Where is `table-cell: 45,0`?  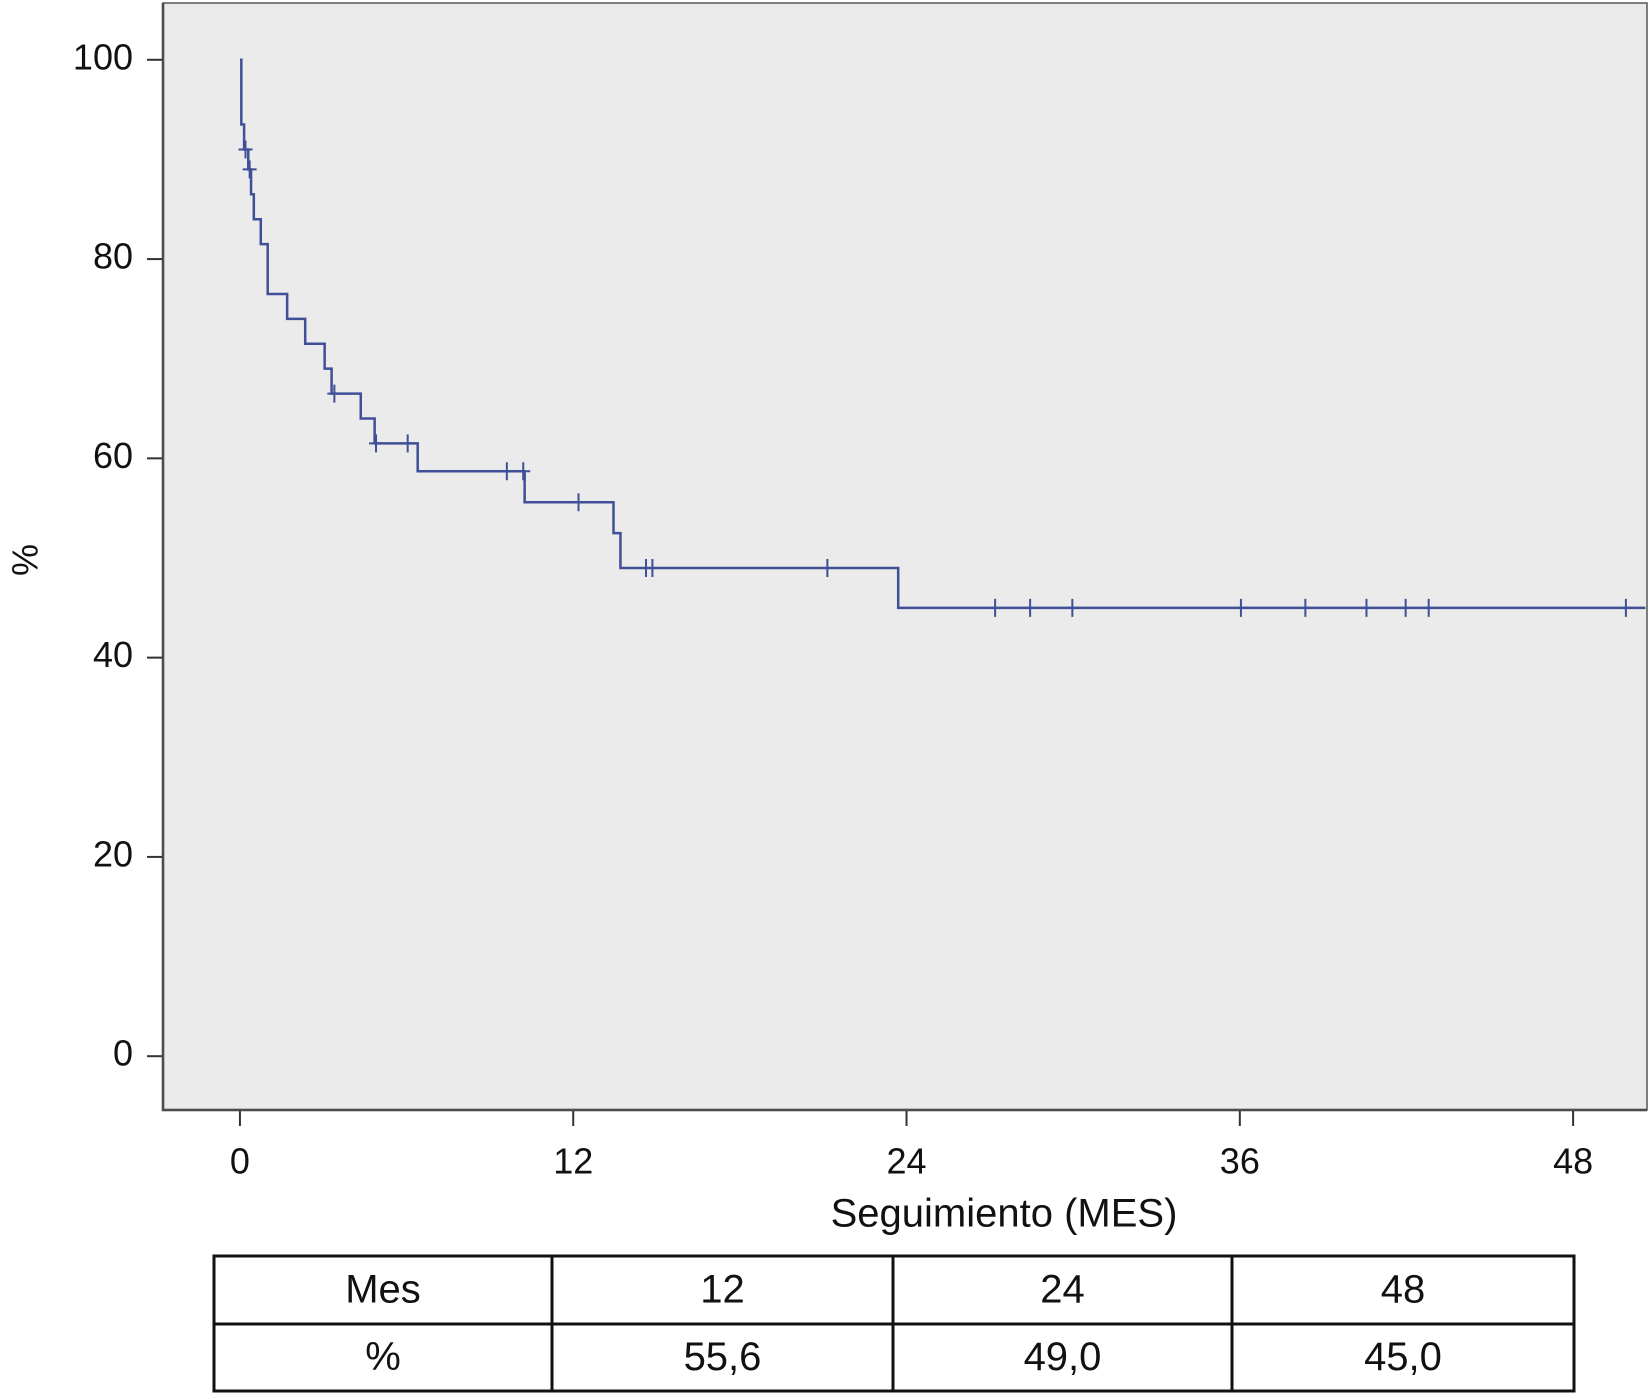 table-cell: 45,0 is located at coordinates (1403, 1357).